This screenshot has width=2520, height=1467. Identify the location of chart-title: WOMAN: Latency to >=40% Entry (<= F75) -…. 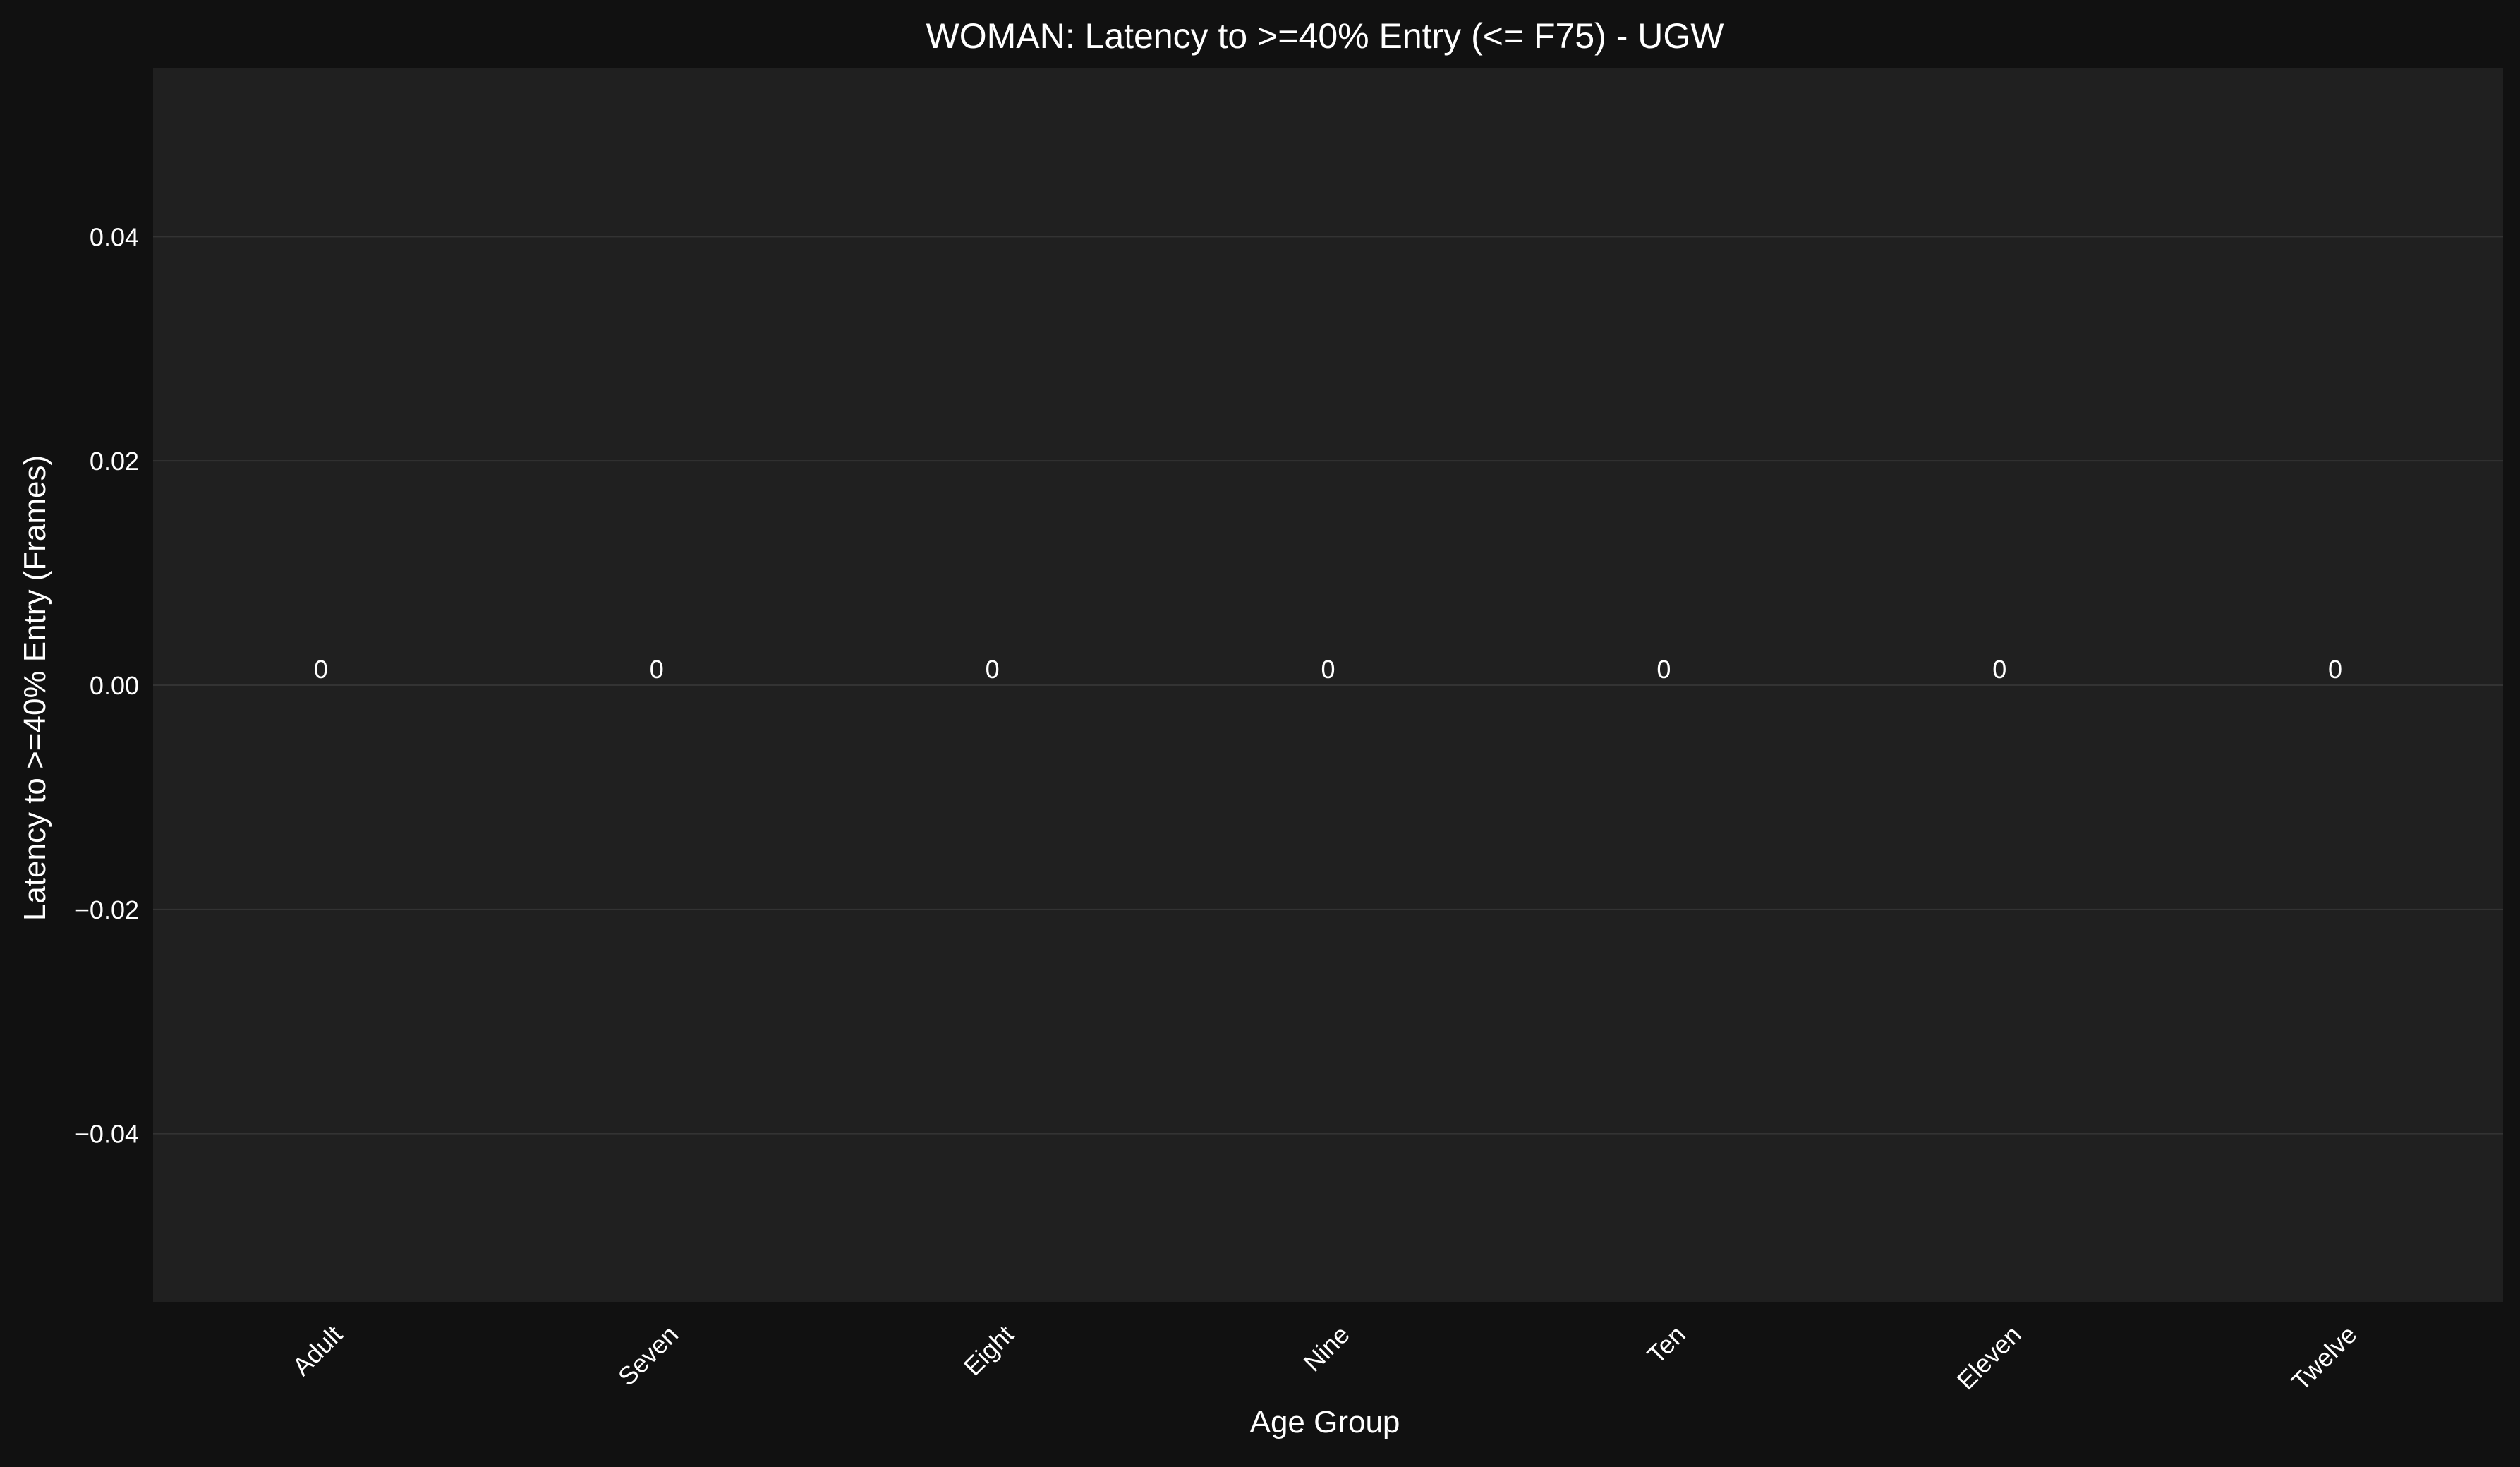
(1325, 36).